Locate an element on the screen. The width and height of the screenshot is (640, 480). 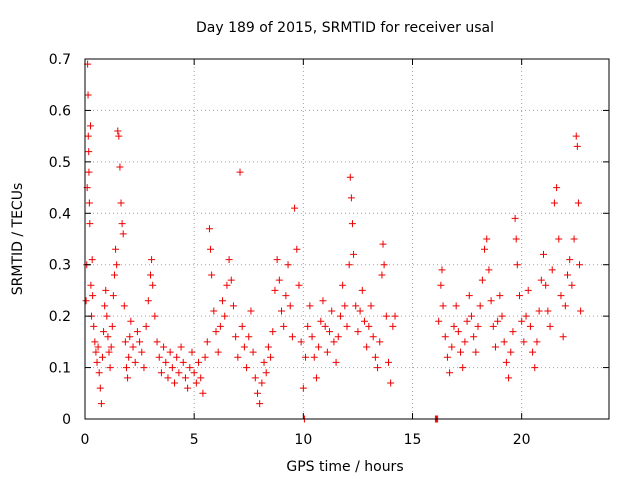
x-tick-label: 10 is located at coordinates (303, 440).